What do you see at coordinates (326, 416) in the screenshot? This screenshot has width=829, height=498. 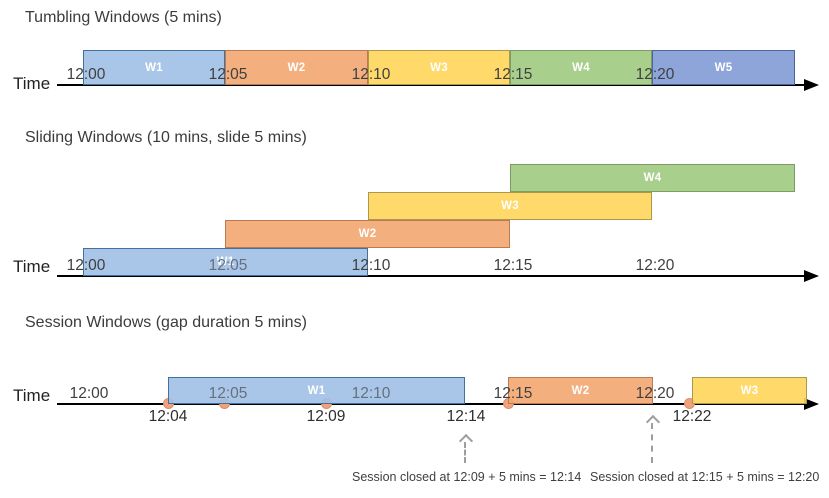 I see `event-time-label: 12:09` at bounding box center [326, 416].